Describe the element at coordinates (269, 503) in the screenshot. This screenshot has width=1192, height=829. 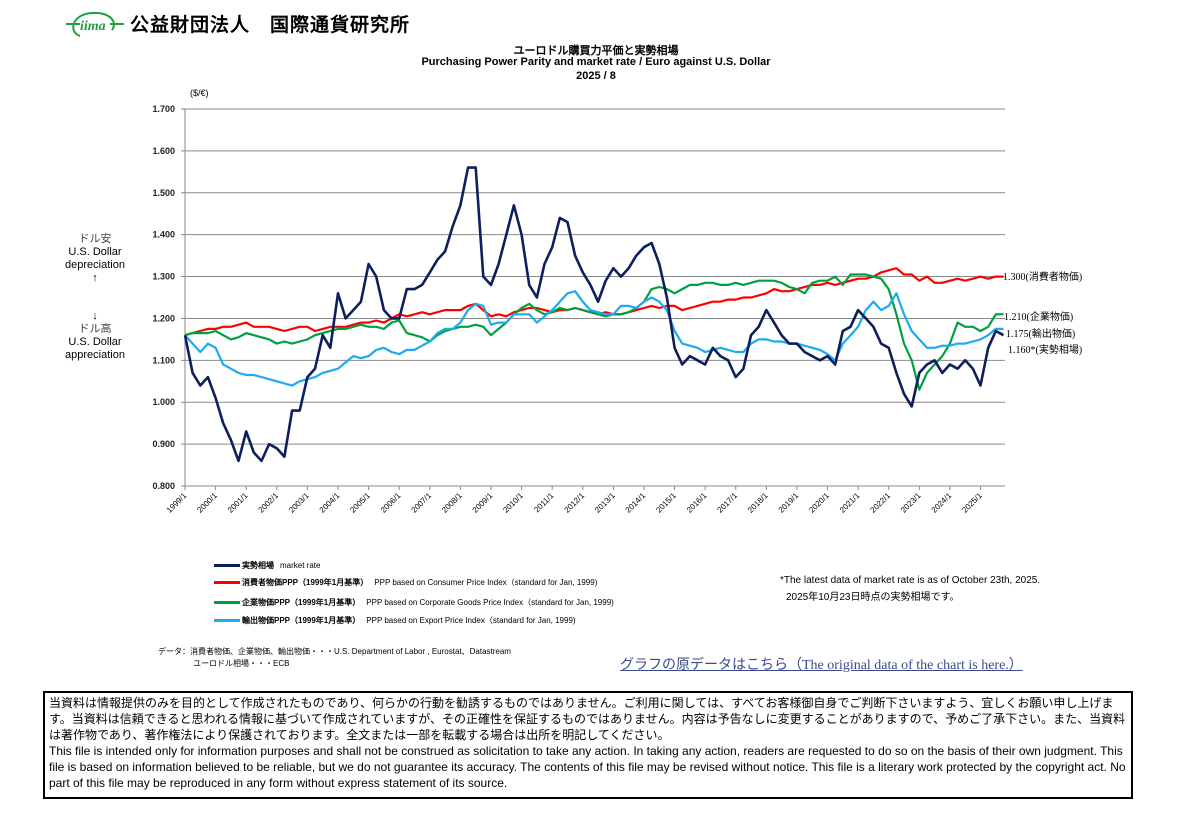
I see `x-tick-label: 2002/1` at that location.